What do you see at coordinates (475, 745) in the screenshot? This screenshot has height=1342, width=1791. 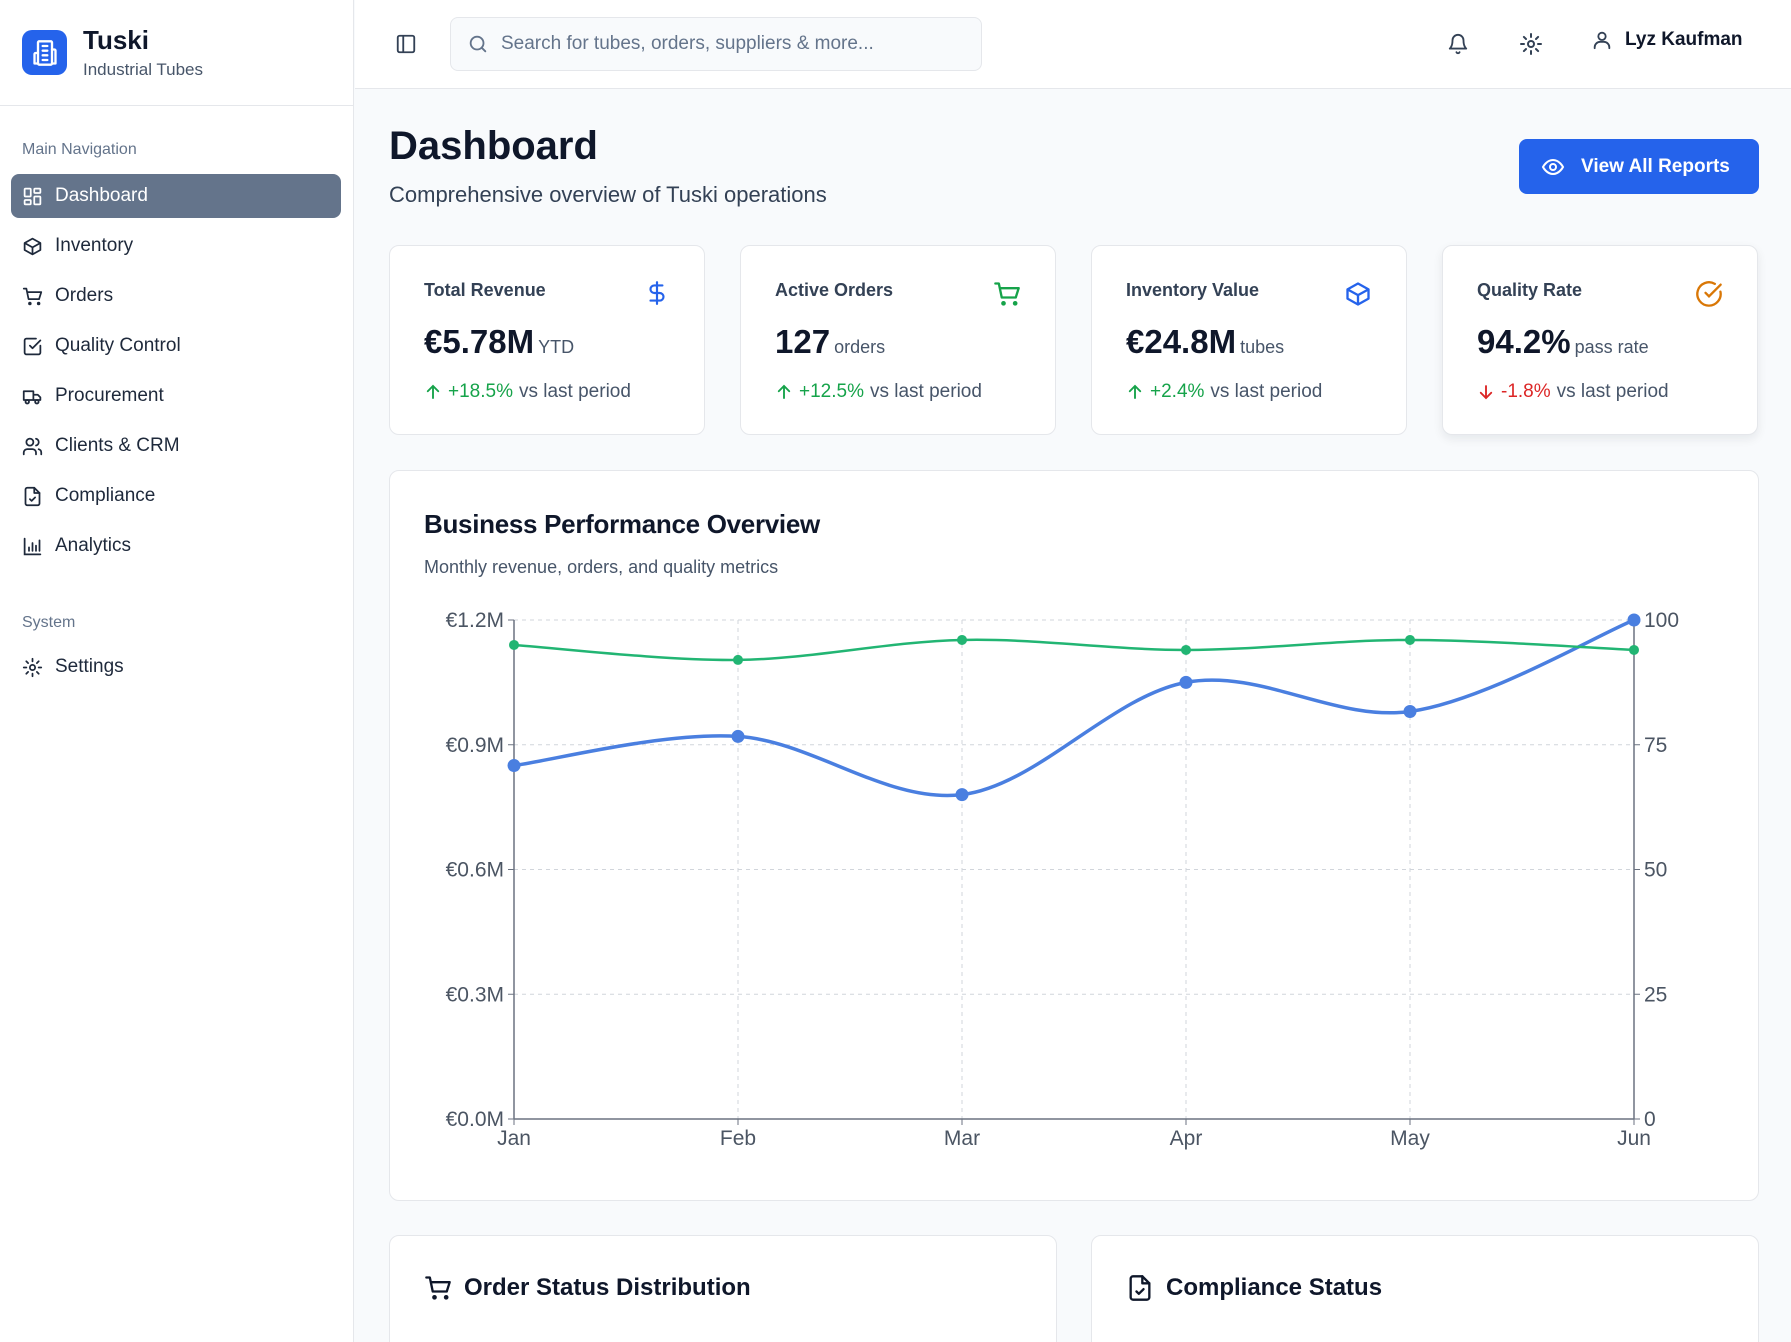 I see `y-left-tick-label: €0.9M` at bounding box center [475, 745].